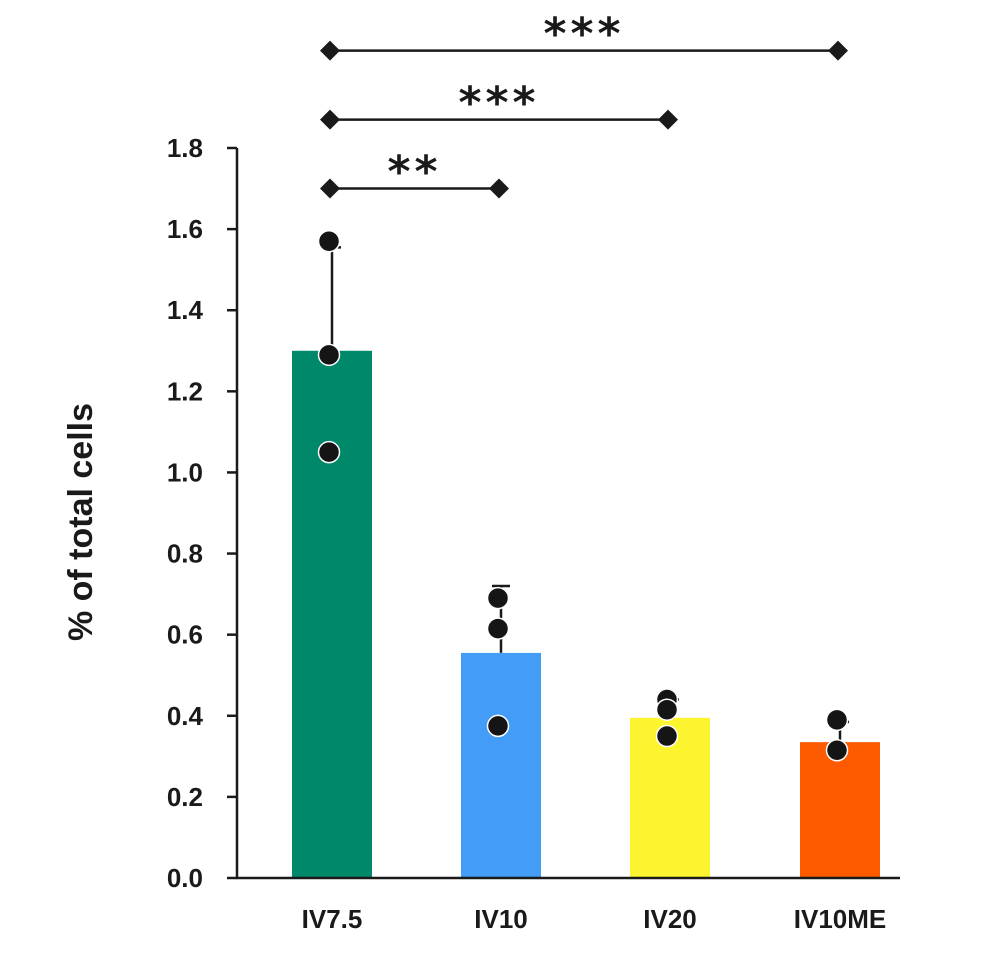 Image resolution: width=1000 pixels, height=974 pixels. I want to click on y-tick-label: 1.6, so click(185, 229).